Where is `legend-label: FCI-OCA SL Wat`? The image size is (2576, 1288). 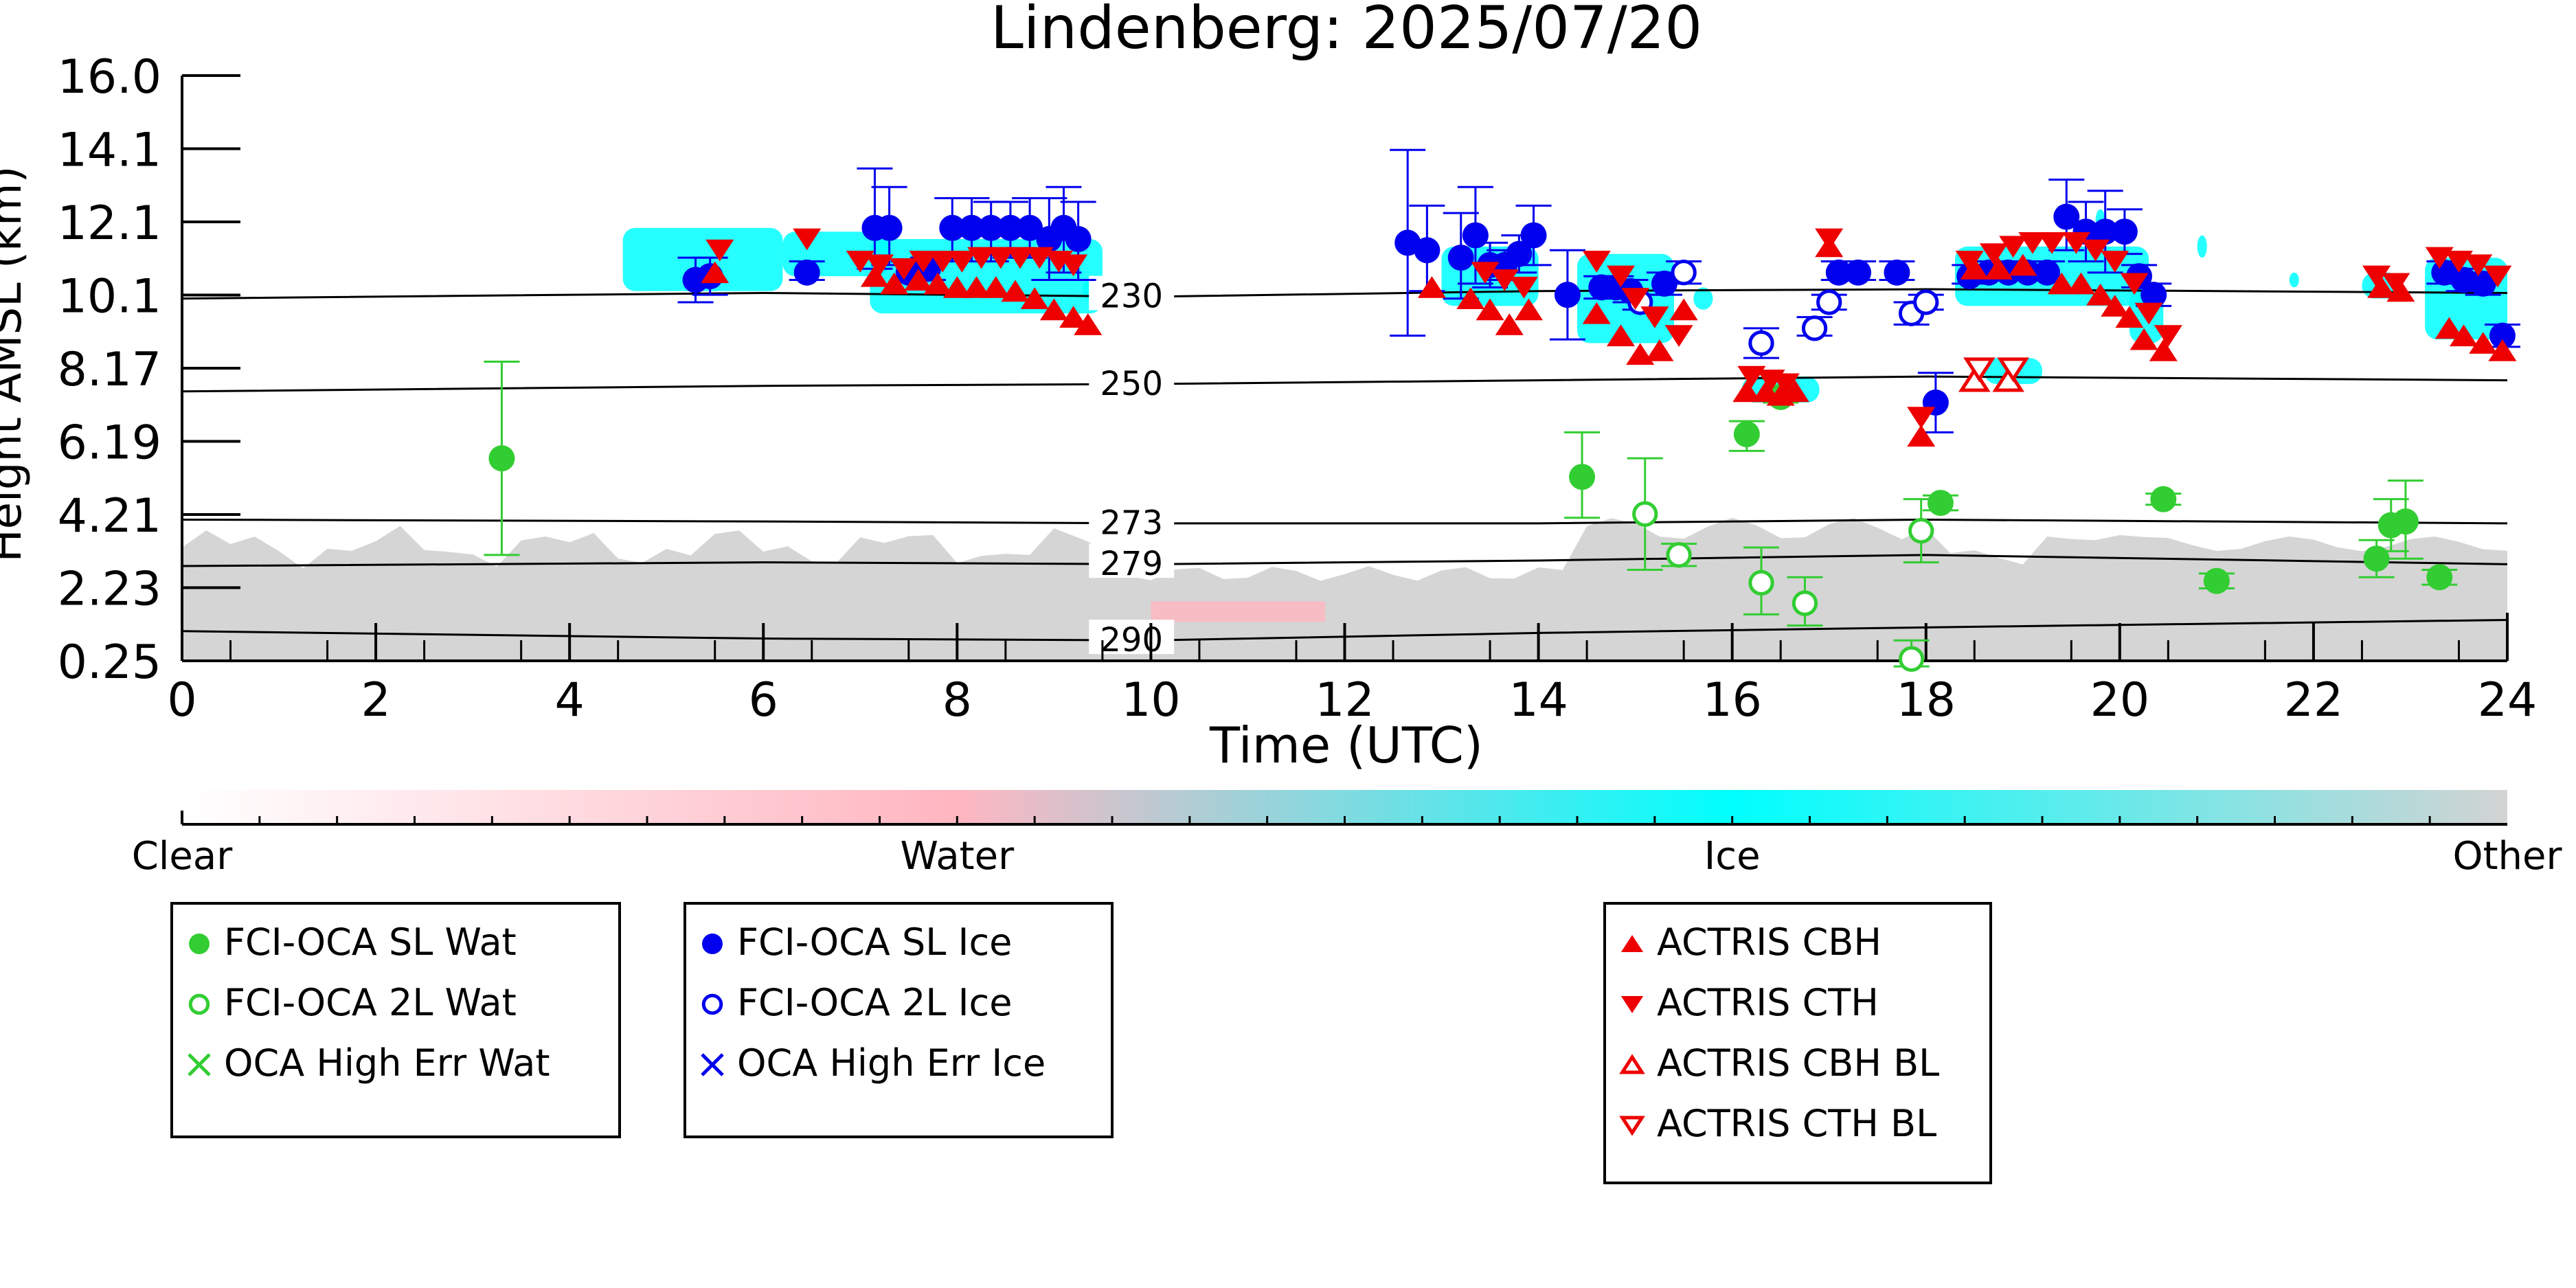
legend-label: FCI-OCA SL Wat is located at coordinates (370, 942).